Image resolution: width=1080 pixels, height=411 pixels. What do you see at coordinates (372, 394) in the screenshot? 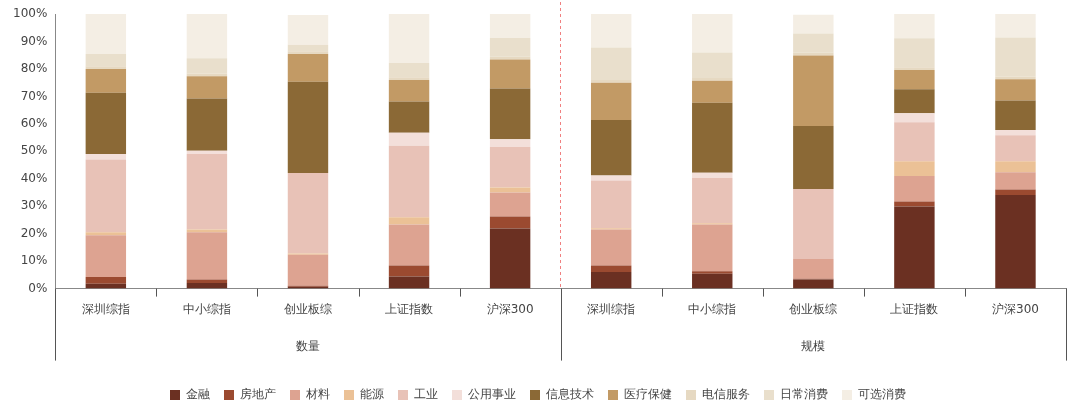
I see `legend-label: 能源` at bounding box center [372, 394].